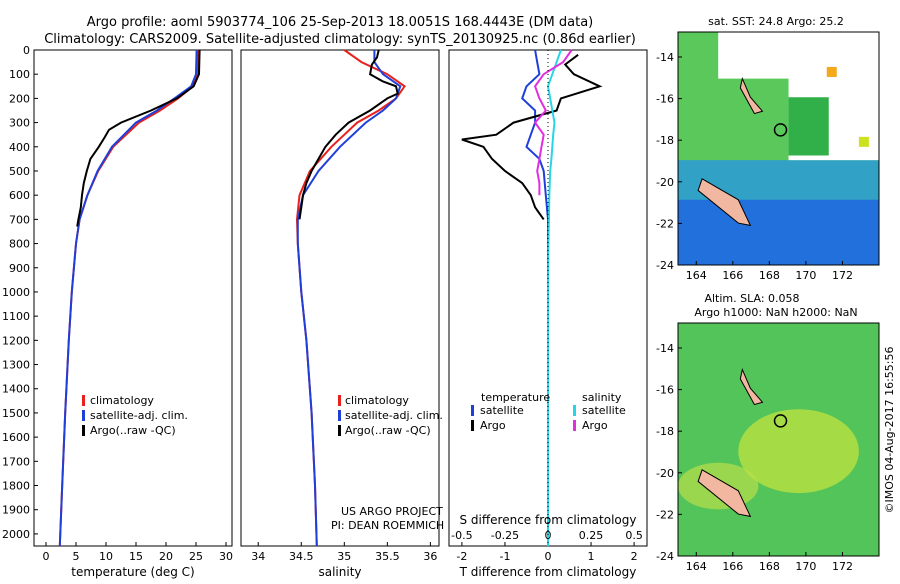 The width and height of the screenshot is (900, 584). What do you see at coordinates (595, 425) in the screenshot?
I see `legend-label-s-argo: Argo` at bounding box center [595, 425].